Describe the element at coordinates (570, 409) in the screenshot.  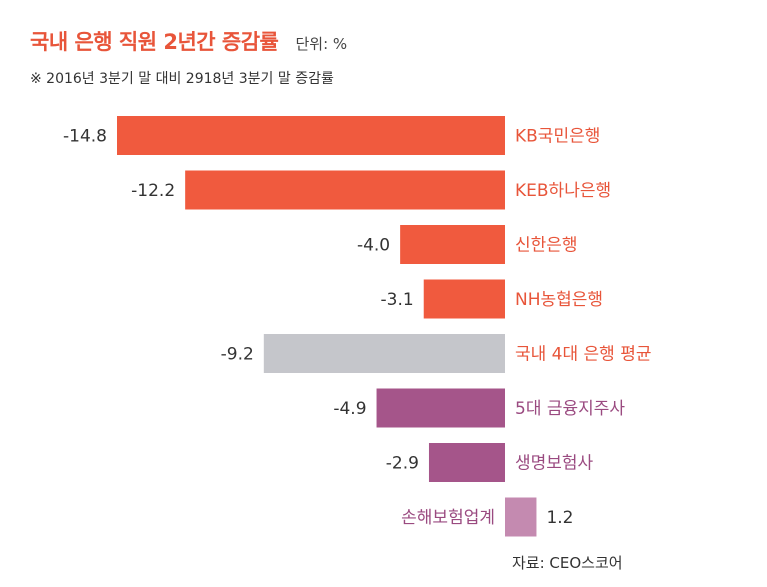
I see `category-label-5: 5대 금융지주사` at that location.